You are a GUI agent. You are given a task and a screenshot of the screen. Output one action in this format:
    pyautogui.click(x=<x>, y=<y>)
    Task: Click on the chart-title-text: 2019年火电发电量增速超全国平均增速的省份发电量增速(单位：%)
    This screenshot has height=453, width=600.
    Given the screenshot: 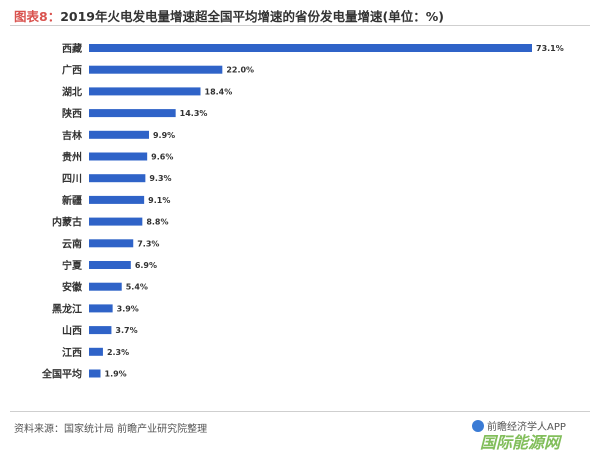 What is the action you would take?
    pyautogui.click(x=252, y=16)
    